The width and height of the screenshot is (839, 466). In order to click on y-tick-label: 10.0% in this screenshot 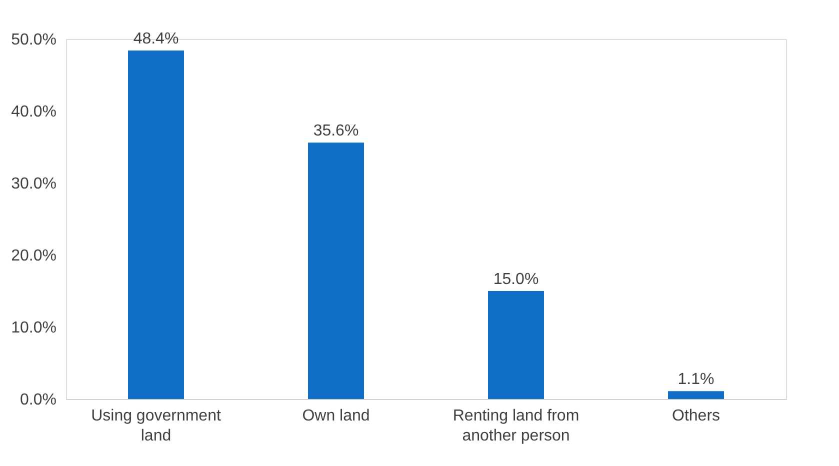, I will do `click(33, 328)`.